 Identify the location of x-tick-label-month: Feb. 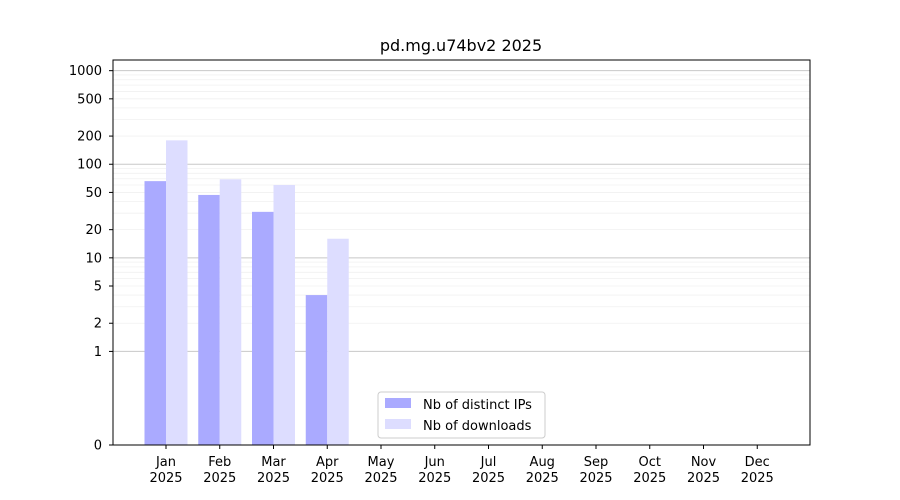
(219, 462).